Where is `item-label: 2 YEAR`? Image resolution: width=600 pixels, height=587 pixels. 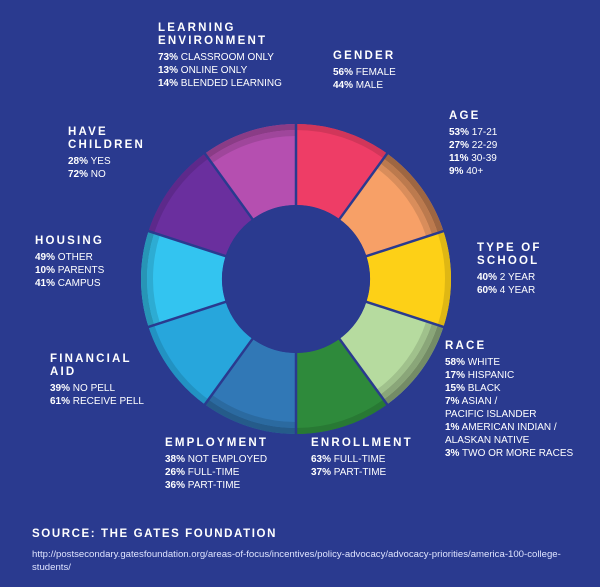 item-label: 2 YEAR is located at coordinates (516, 277).